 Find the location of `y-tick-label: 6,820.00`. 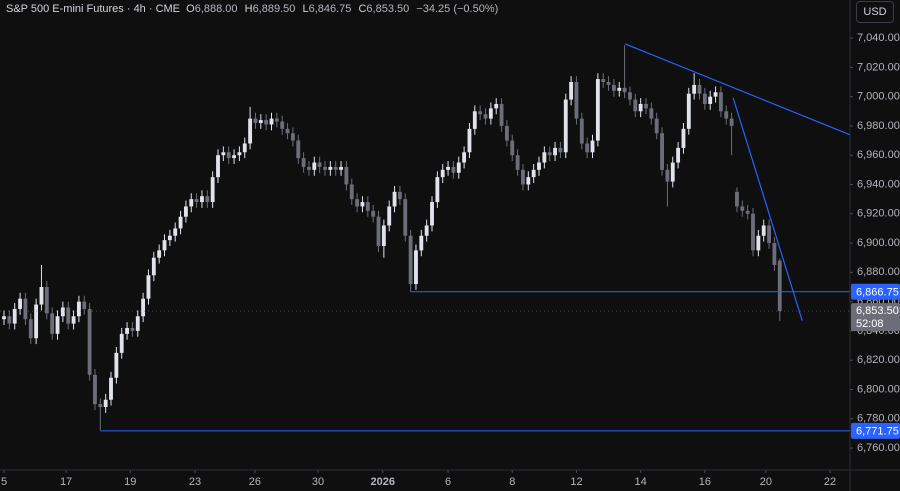

y-tick-label: 6,820.00 is located at coordinates (878, 360).